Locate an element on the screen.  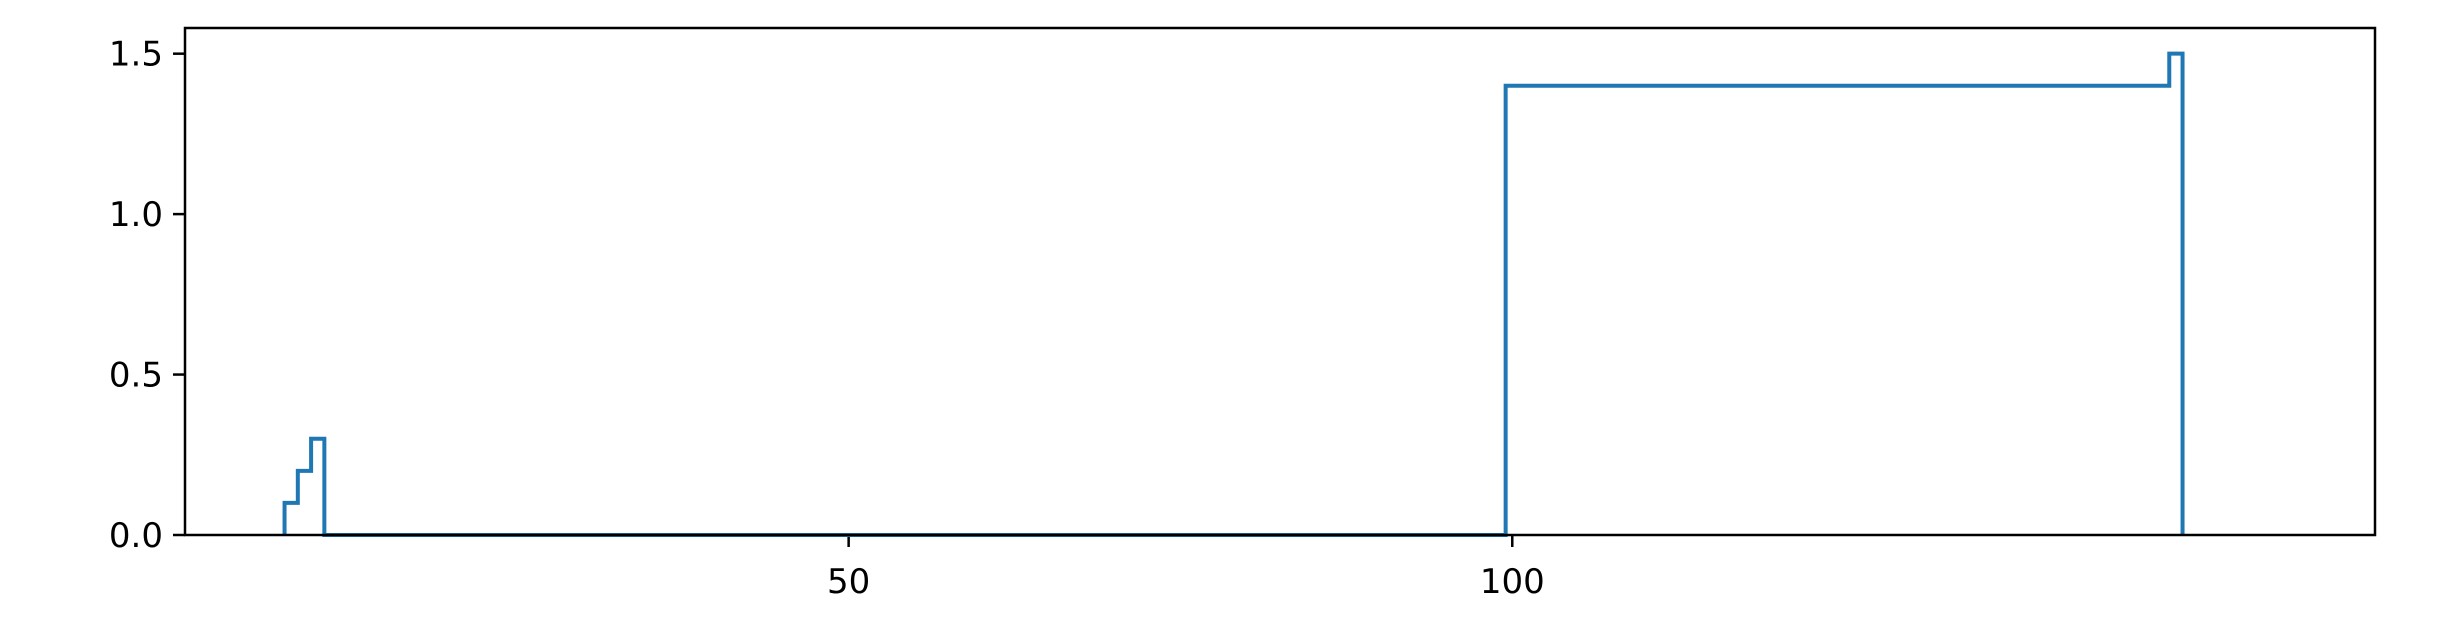
x-tick-label: 100 is located at coordinates (1512, 582).